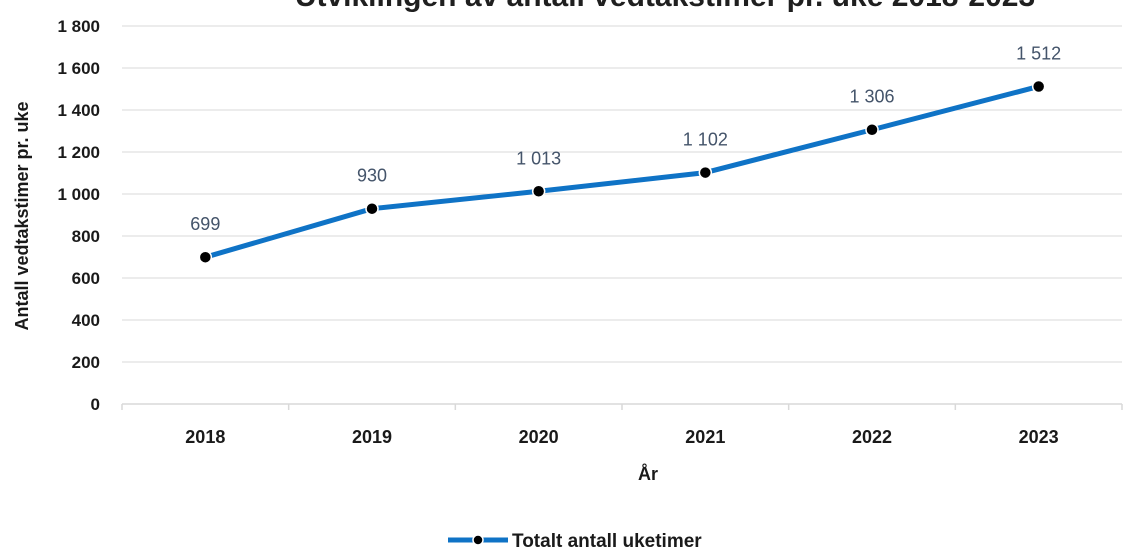 This screenshot has width=1126, height=554. I want to click on data-label: 1 102, so click(705, 140).